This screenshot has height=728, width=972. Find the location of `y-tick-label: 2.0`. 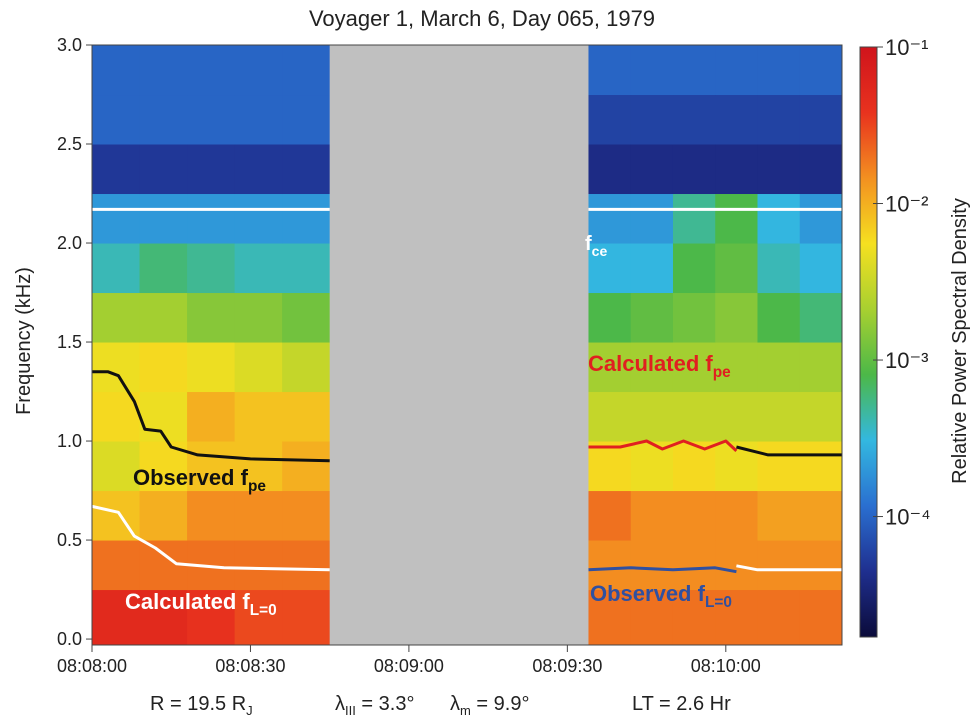

y-tick-label: 2.0 is located at coordinates (69, 243).